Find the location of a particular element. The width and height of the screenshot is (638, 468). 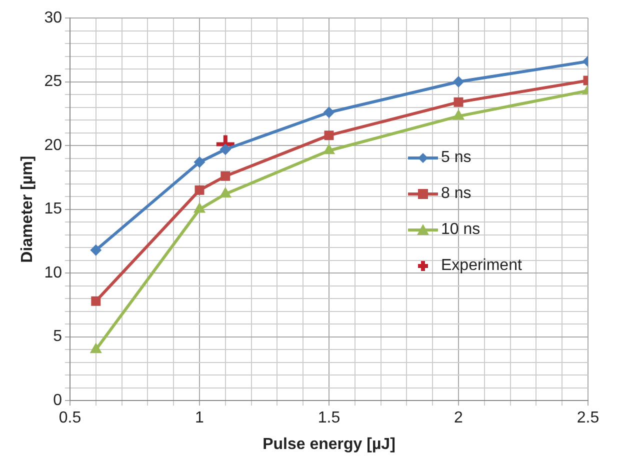

y-tick-label: 15 is located at coordinates (53, 209).